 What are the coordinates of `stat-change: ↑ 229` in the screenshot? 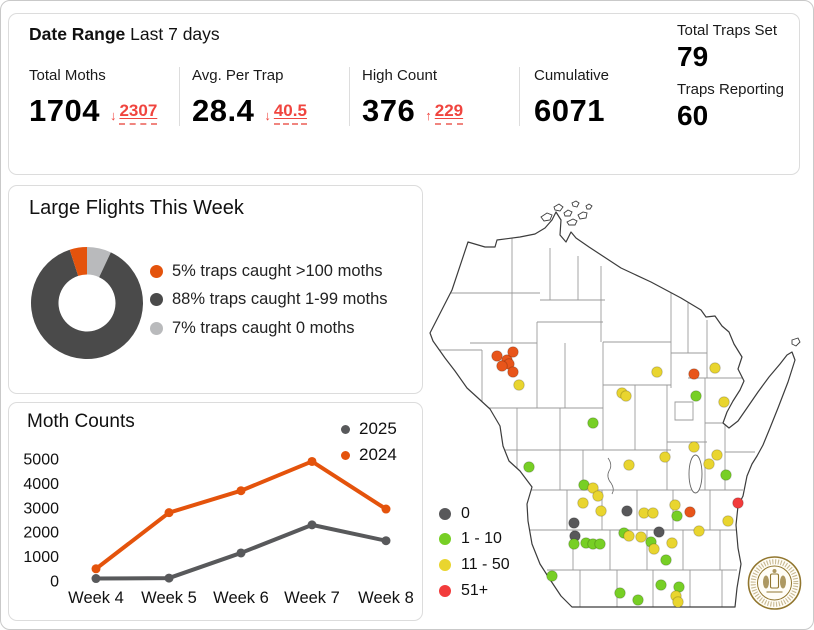 It's located at (444, 113).